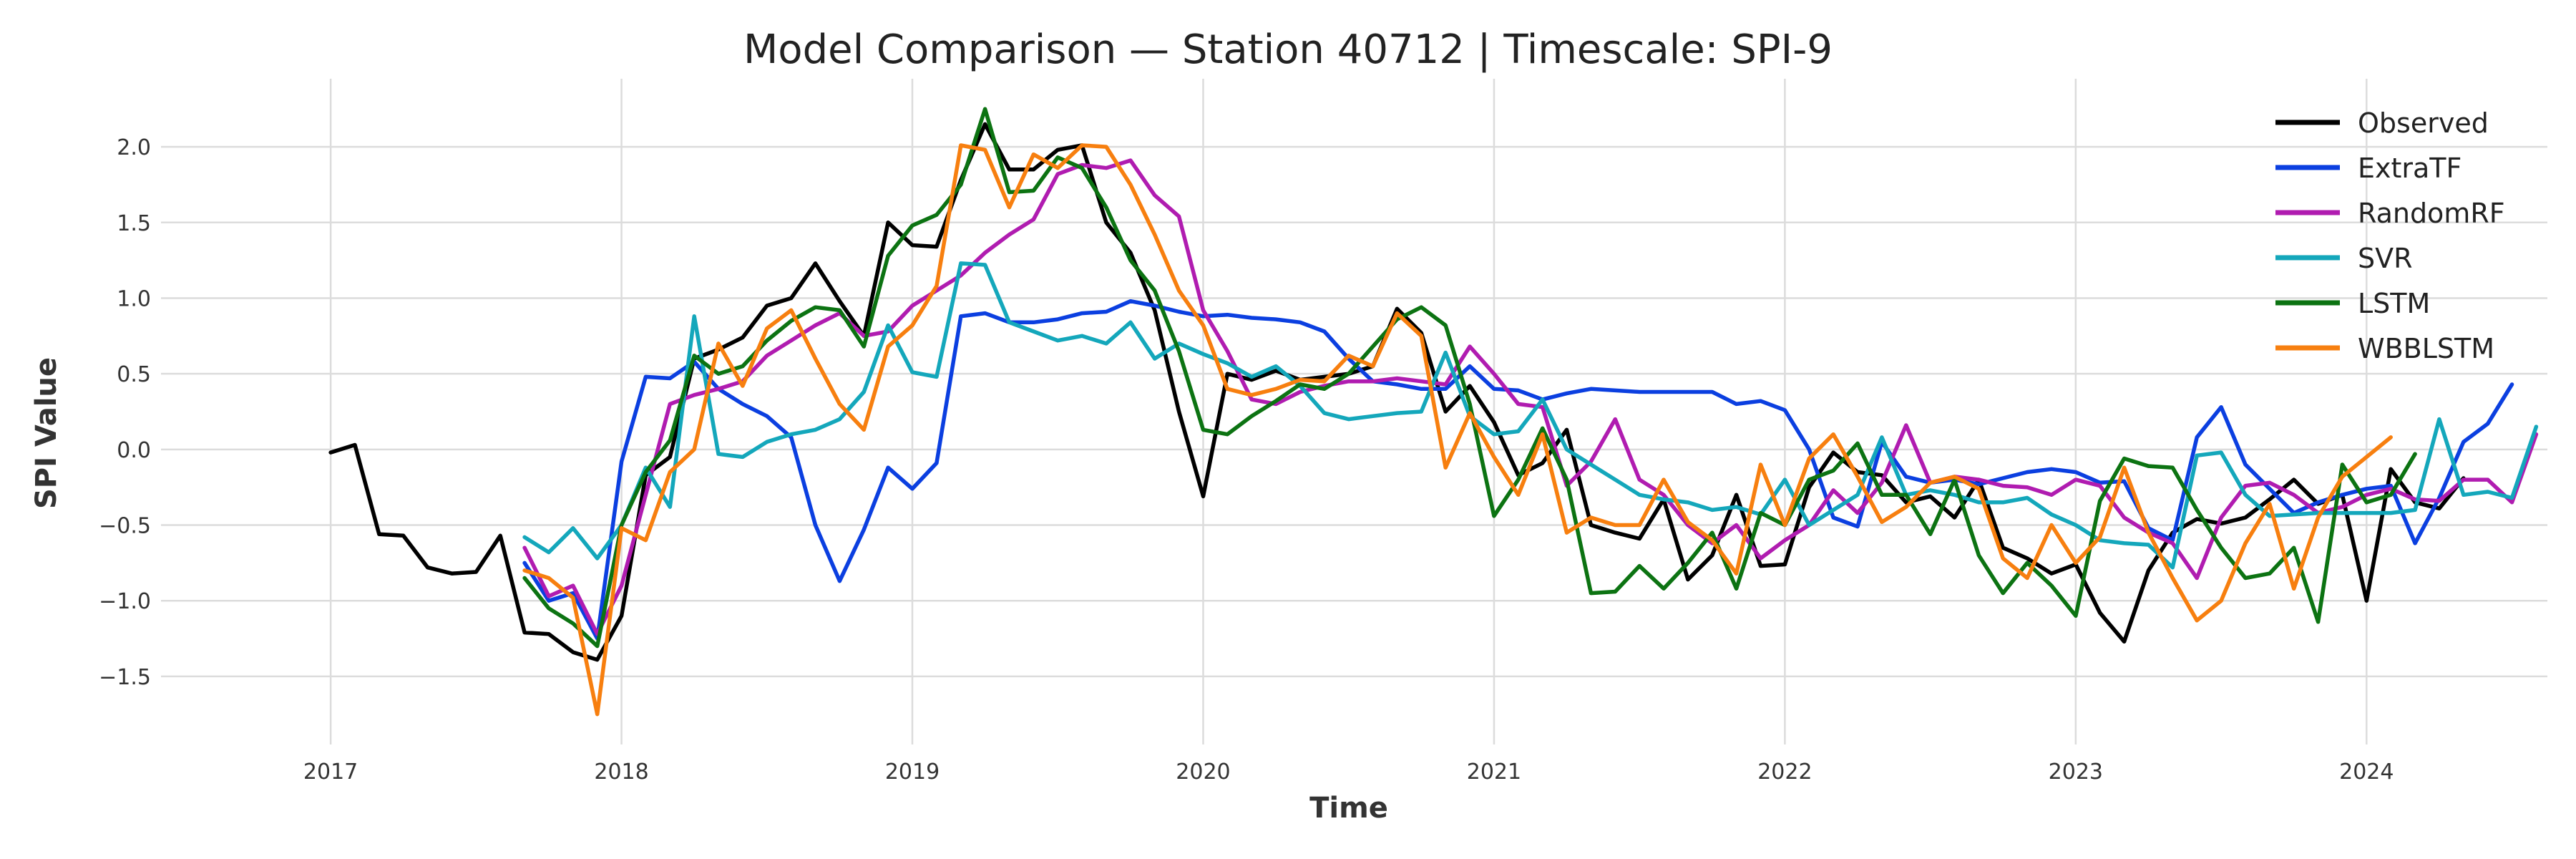 The image size is (2576, 859). Describe the element at coordinates (2394, 303) in the screenshot. I see `legend-label-lstm: LSTM` at that location.